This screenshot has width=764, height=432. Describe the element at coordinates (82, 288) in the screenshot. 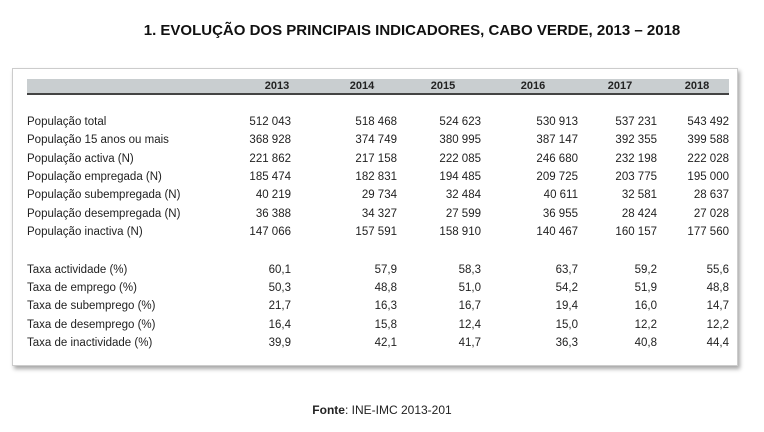

I see `row-label: Taxa de emprego (%)` at that location.